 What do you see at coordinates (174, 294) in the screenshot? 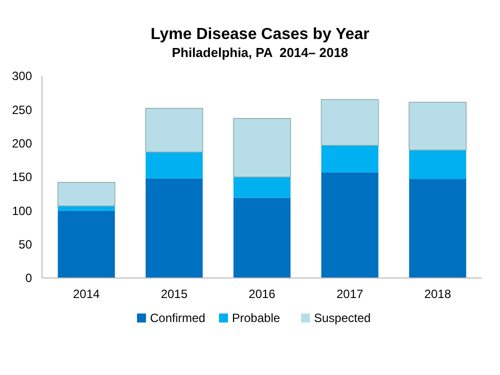
I see `x-tick-label: 2015` at bounding box center [174, 294].